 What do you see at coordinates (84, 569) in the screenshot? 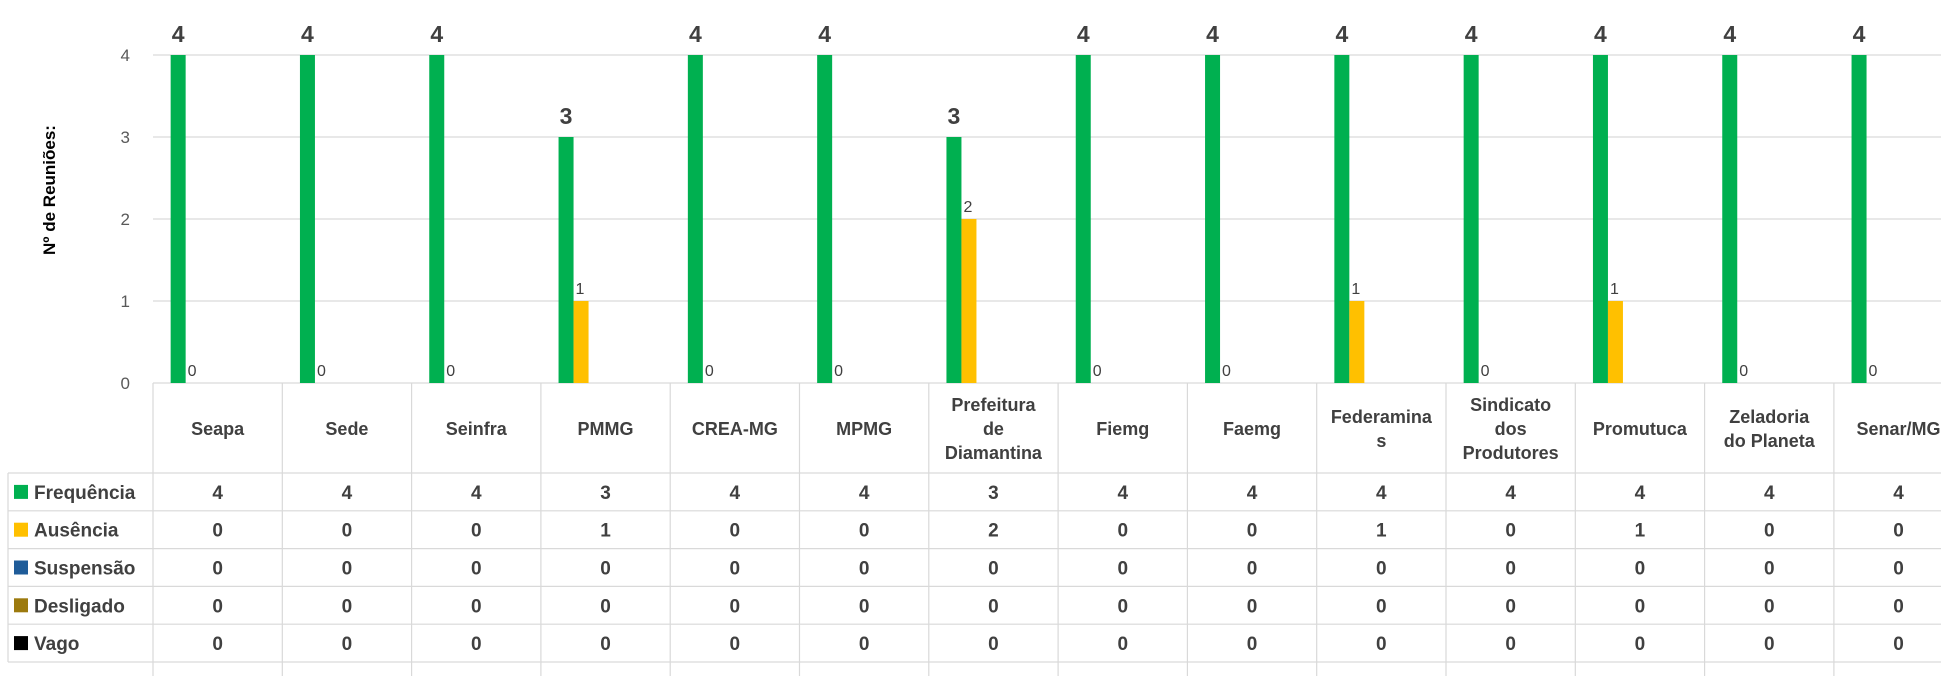
I see `legend-label: Suspensão` at bounding box center [84, 569].